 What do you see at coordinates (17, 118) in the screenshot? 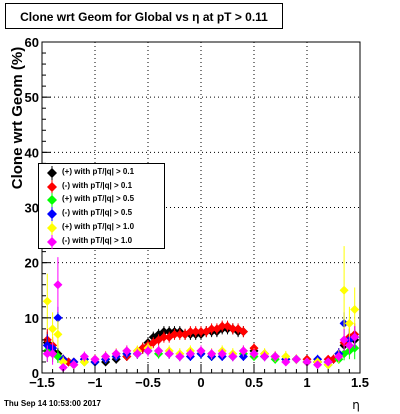
I see `y-axis-label: Clone wrt Geom (%)` at bounding box center [17, 118].